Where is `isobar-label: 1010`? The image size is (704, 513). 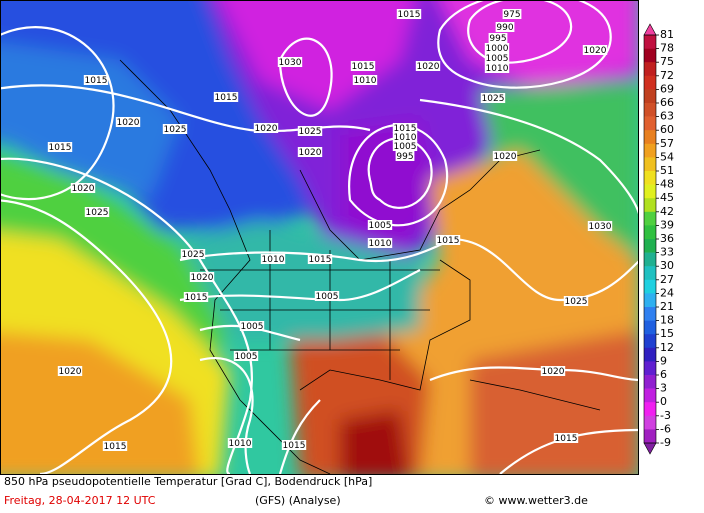
isobar-label: 1010 is located at coordinates (273, 260).